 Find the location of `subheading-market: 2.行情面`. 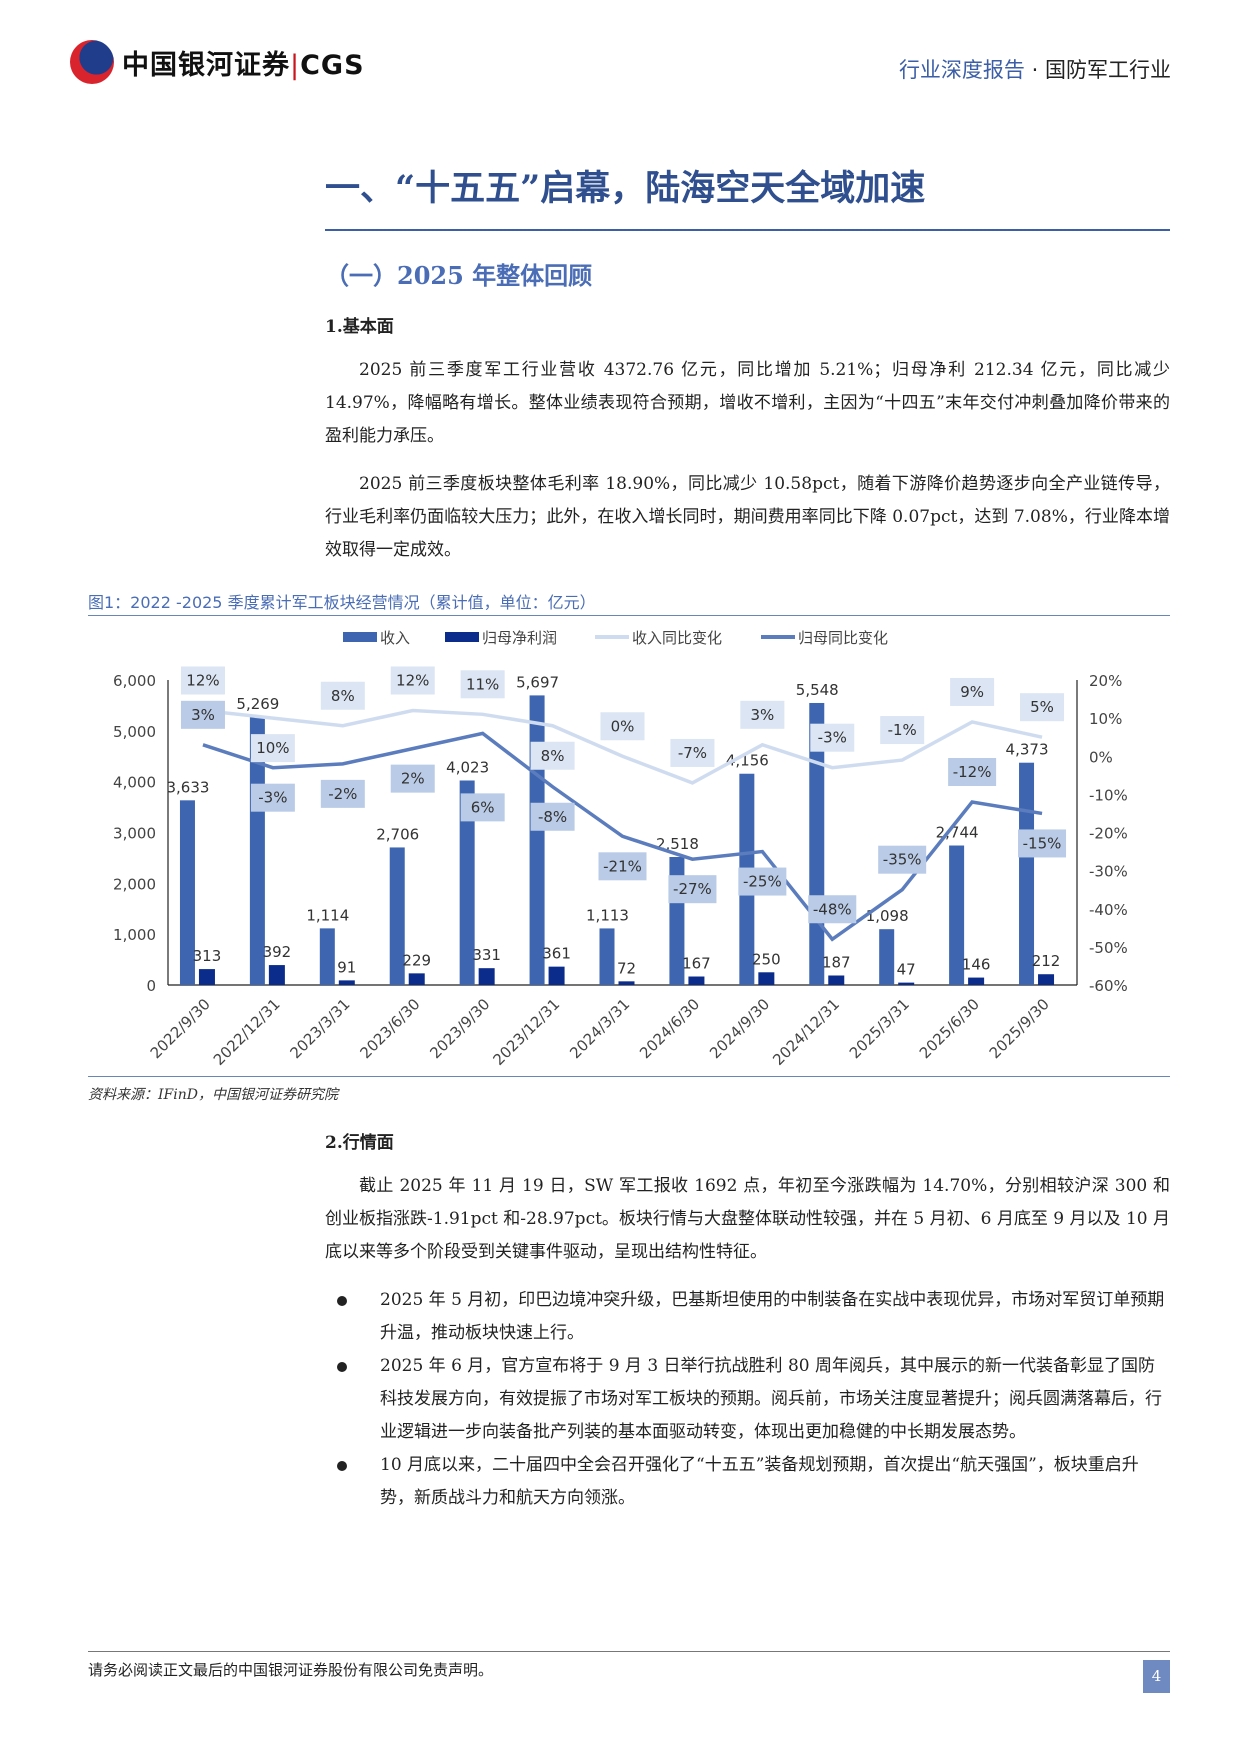

subheading-market: 2.行情面 is located at coordinates (359, 1143).